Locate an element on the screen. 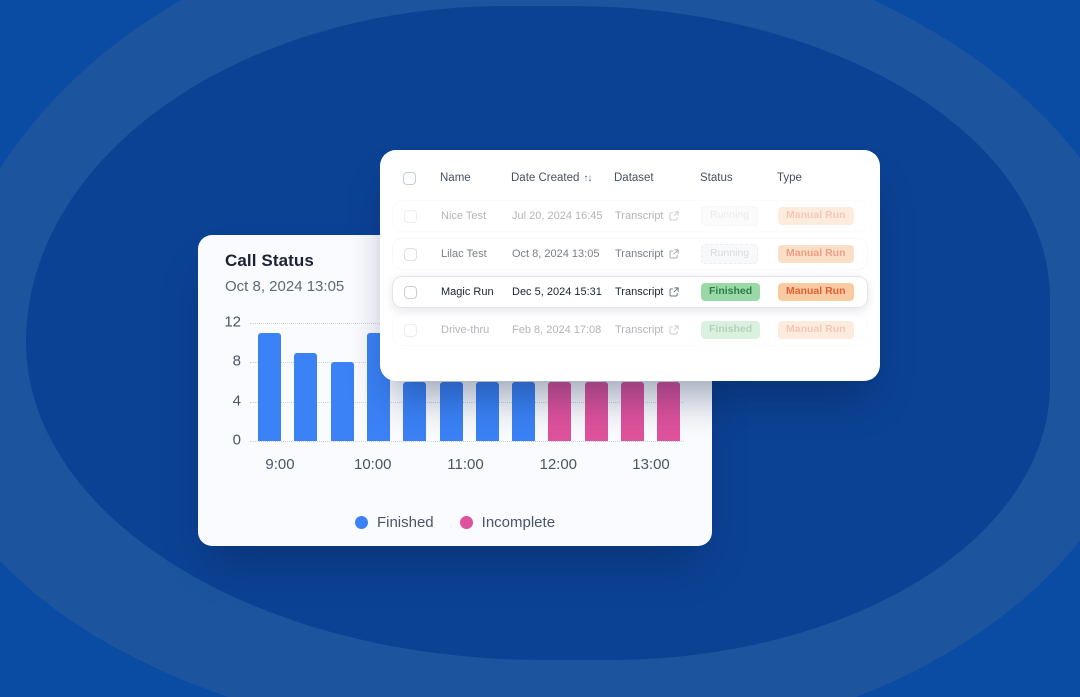  x-axis-tick-label: 10:00 is located at coordinates (372, 464).